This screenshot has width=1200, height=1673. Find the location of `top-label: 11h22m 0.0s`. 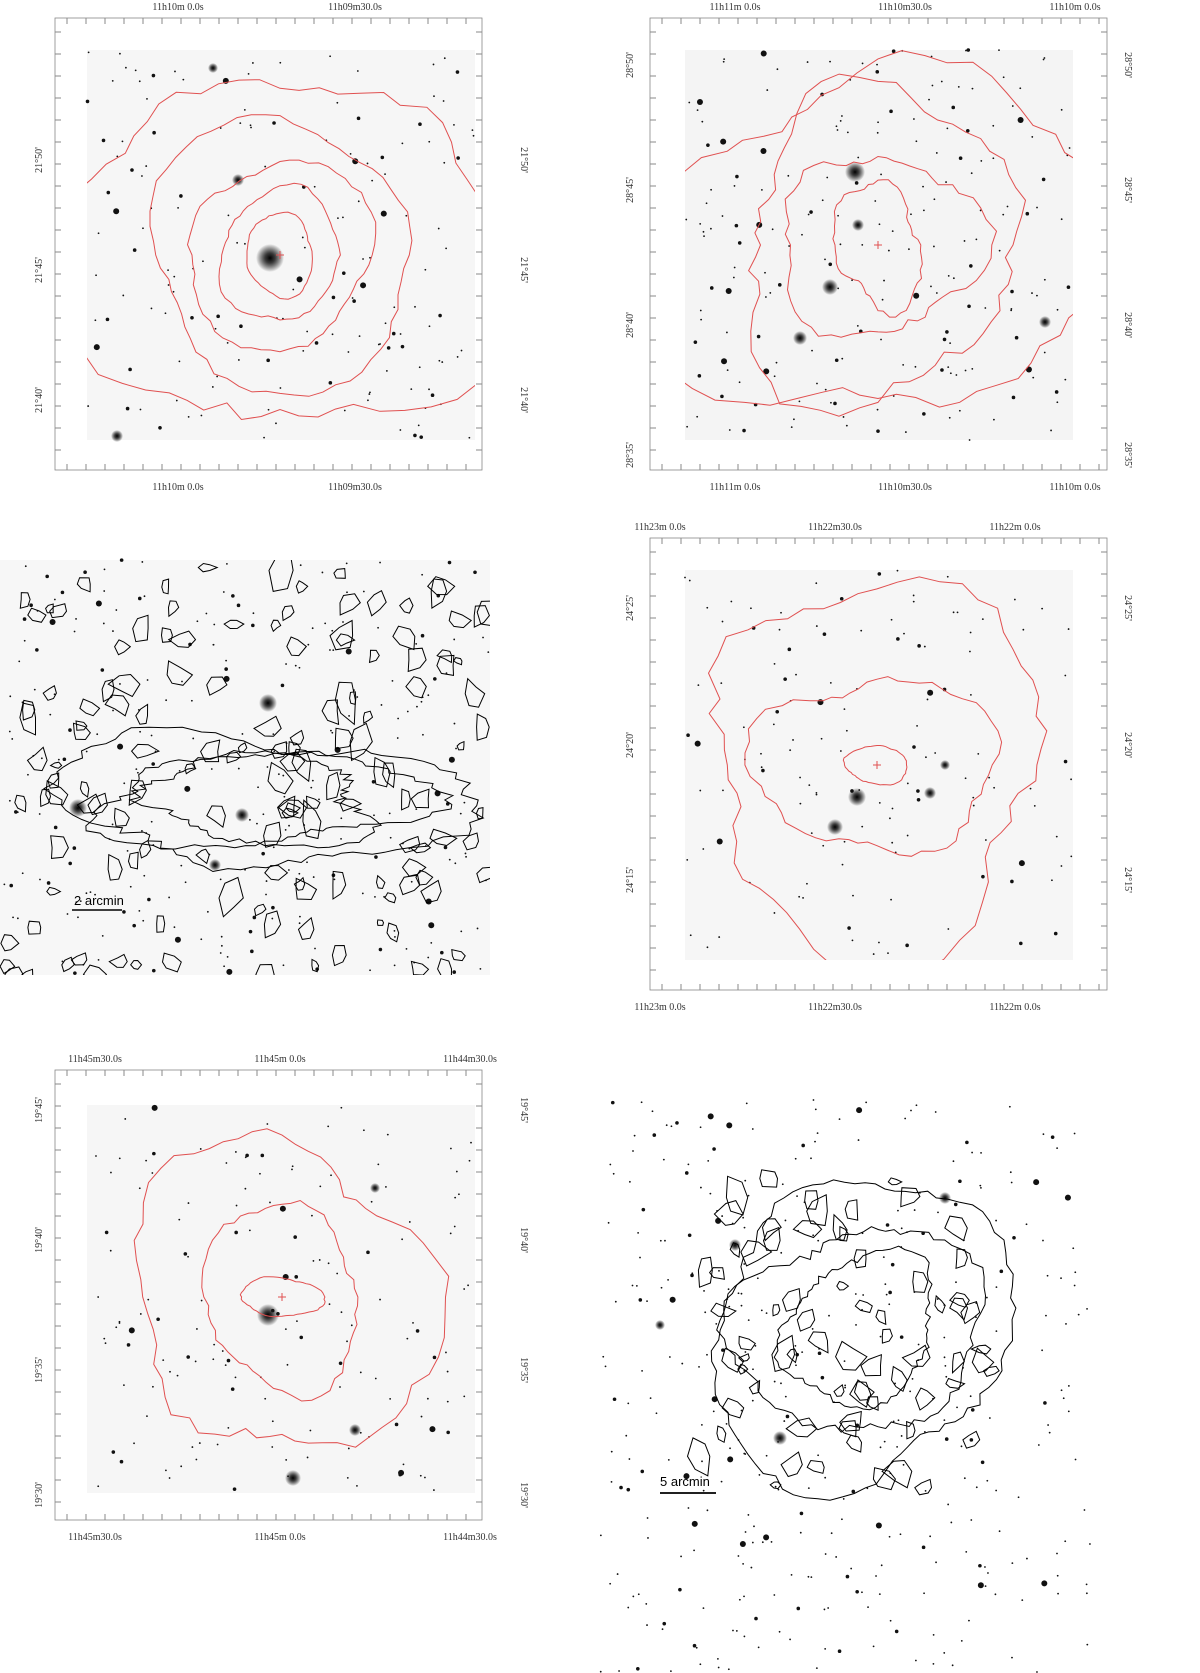

top-label: 11h22m 0.0s is located at coordinates (1014, 527).